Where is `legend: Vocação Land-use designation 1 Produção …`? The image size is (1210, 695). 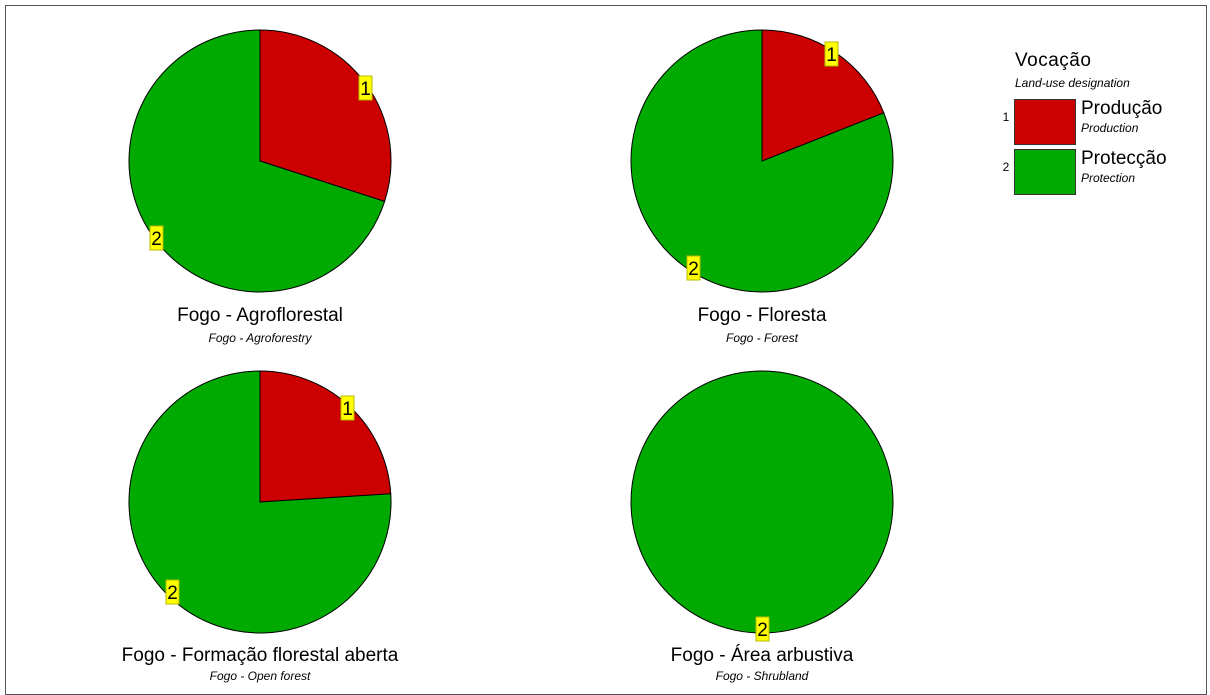
legend: Vocação Land-use designation 1 Produção … is located at coordinates (1100, 122).